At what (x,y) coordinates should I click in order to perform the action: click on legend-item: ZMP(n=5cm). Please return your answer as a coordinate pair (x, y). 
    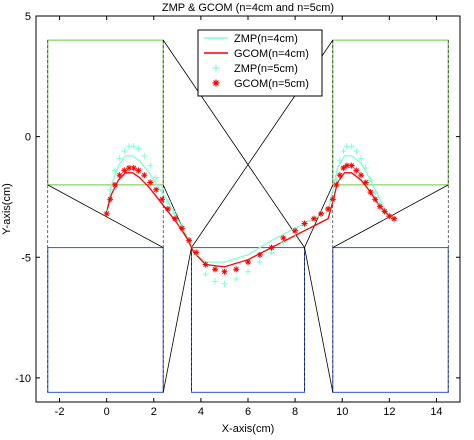
    Looking at the image, I should click on (255, 69).